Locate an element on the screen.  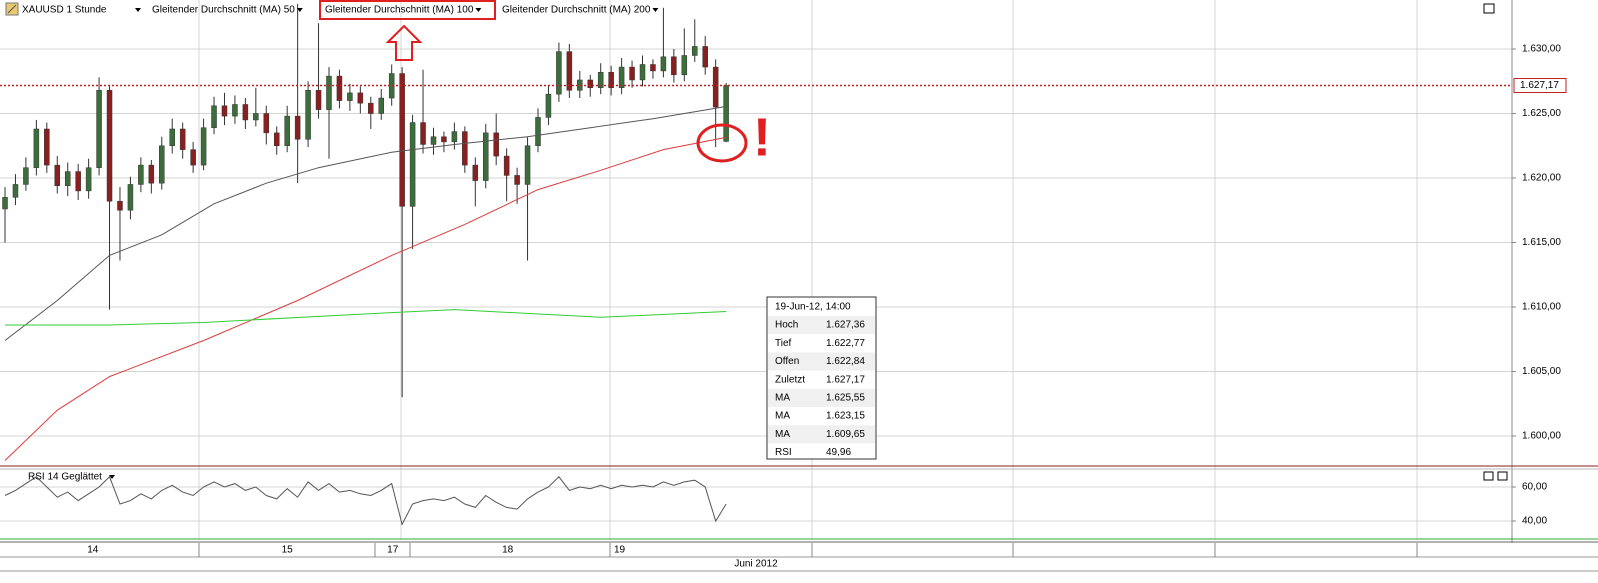
x-tick-label: 17 is located at coordinates (393, 550).